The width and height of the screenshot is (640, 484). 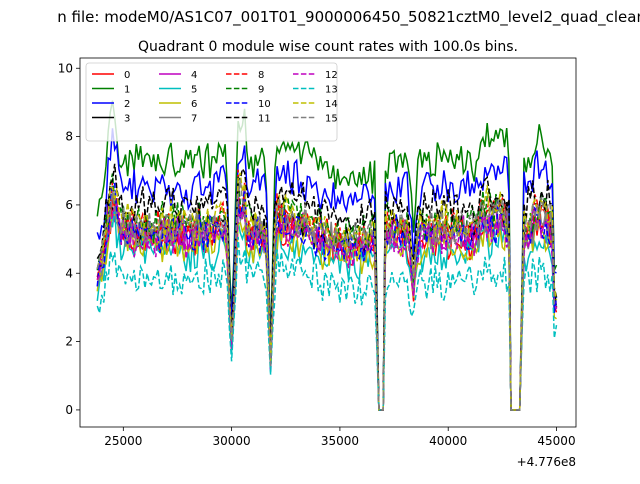 I want to click on legend-label-1: 1, so click(x=127, y=90).